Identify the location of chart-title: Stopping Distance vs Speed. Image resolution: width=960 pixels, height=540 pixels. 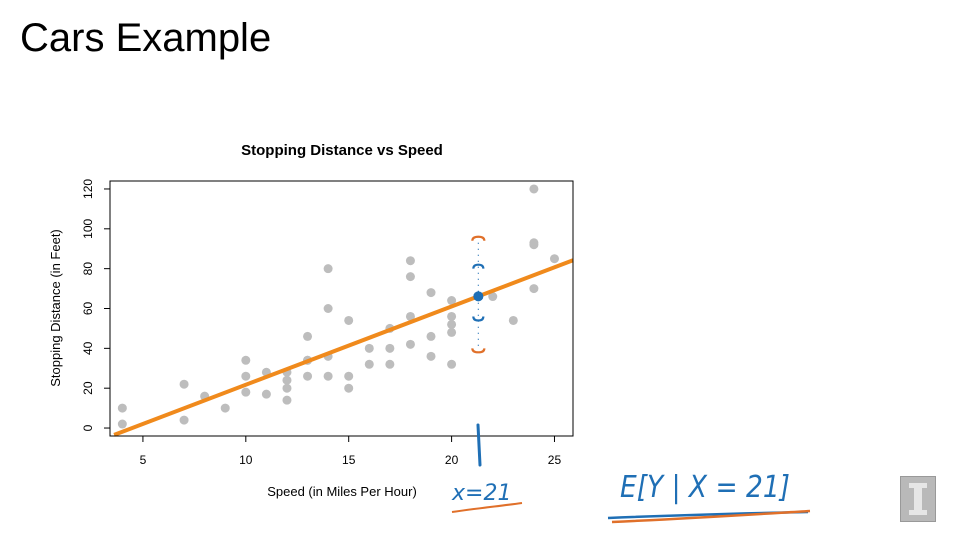
(342, 150).